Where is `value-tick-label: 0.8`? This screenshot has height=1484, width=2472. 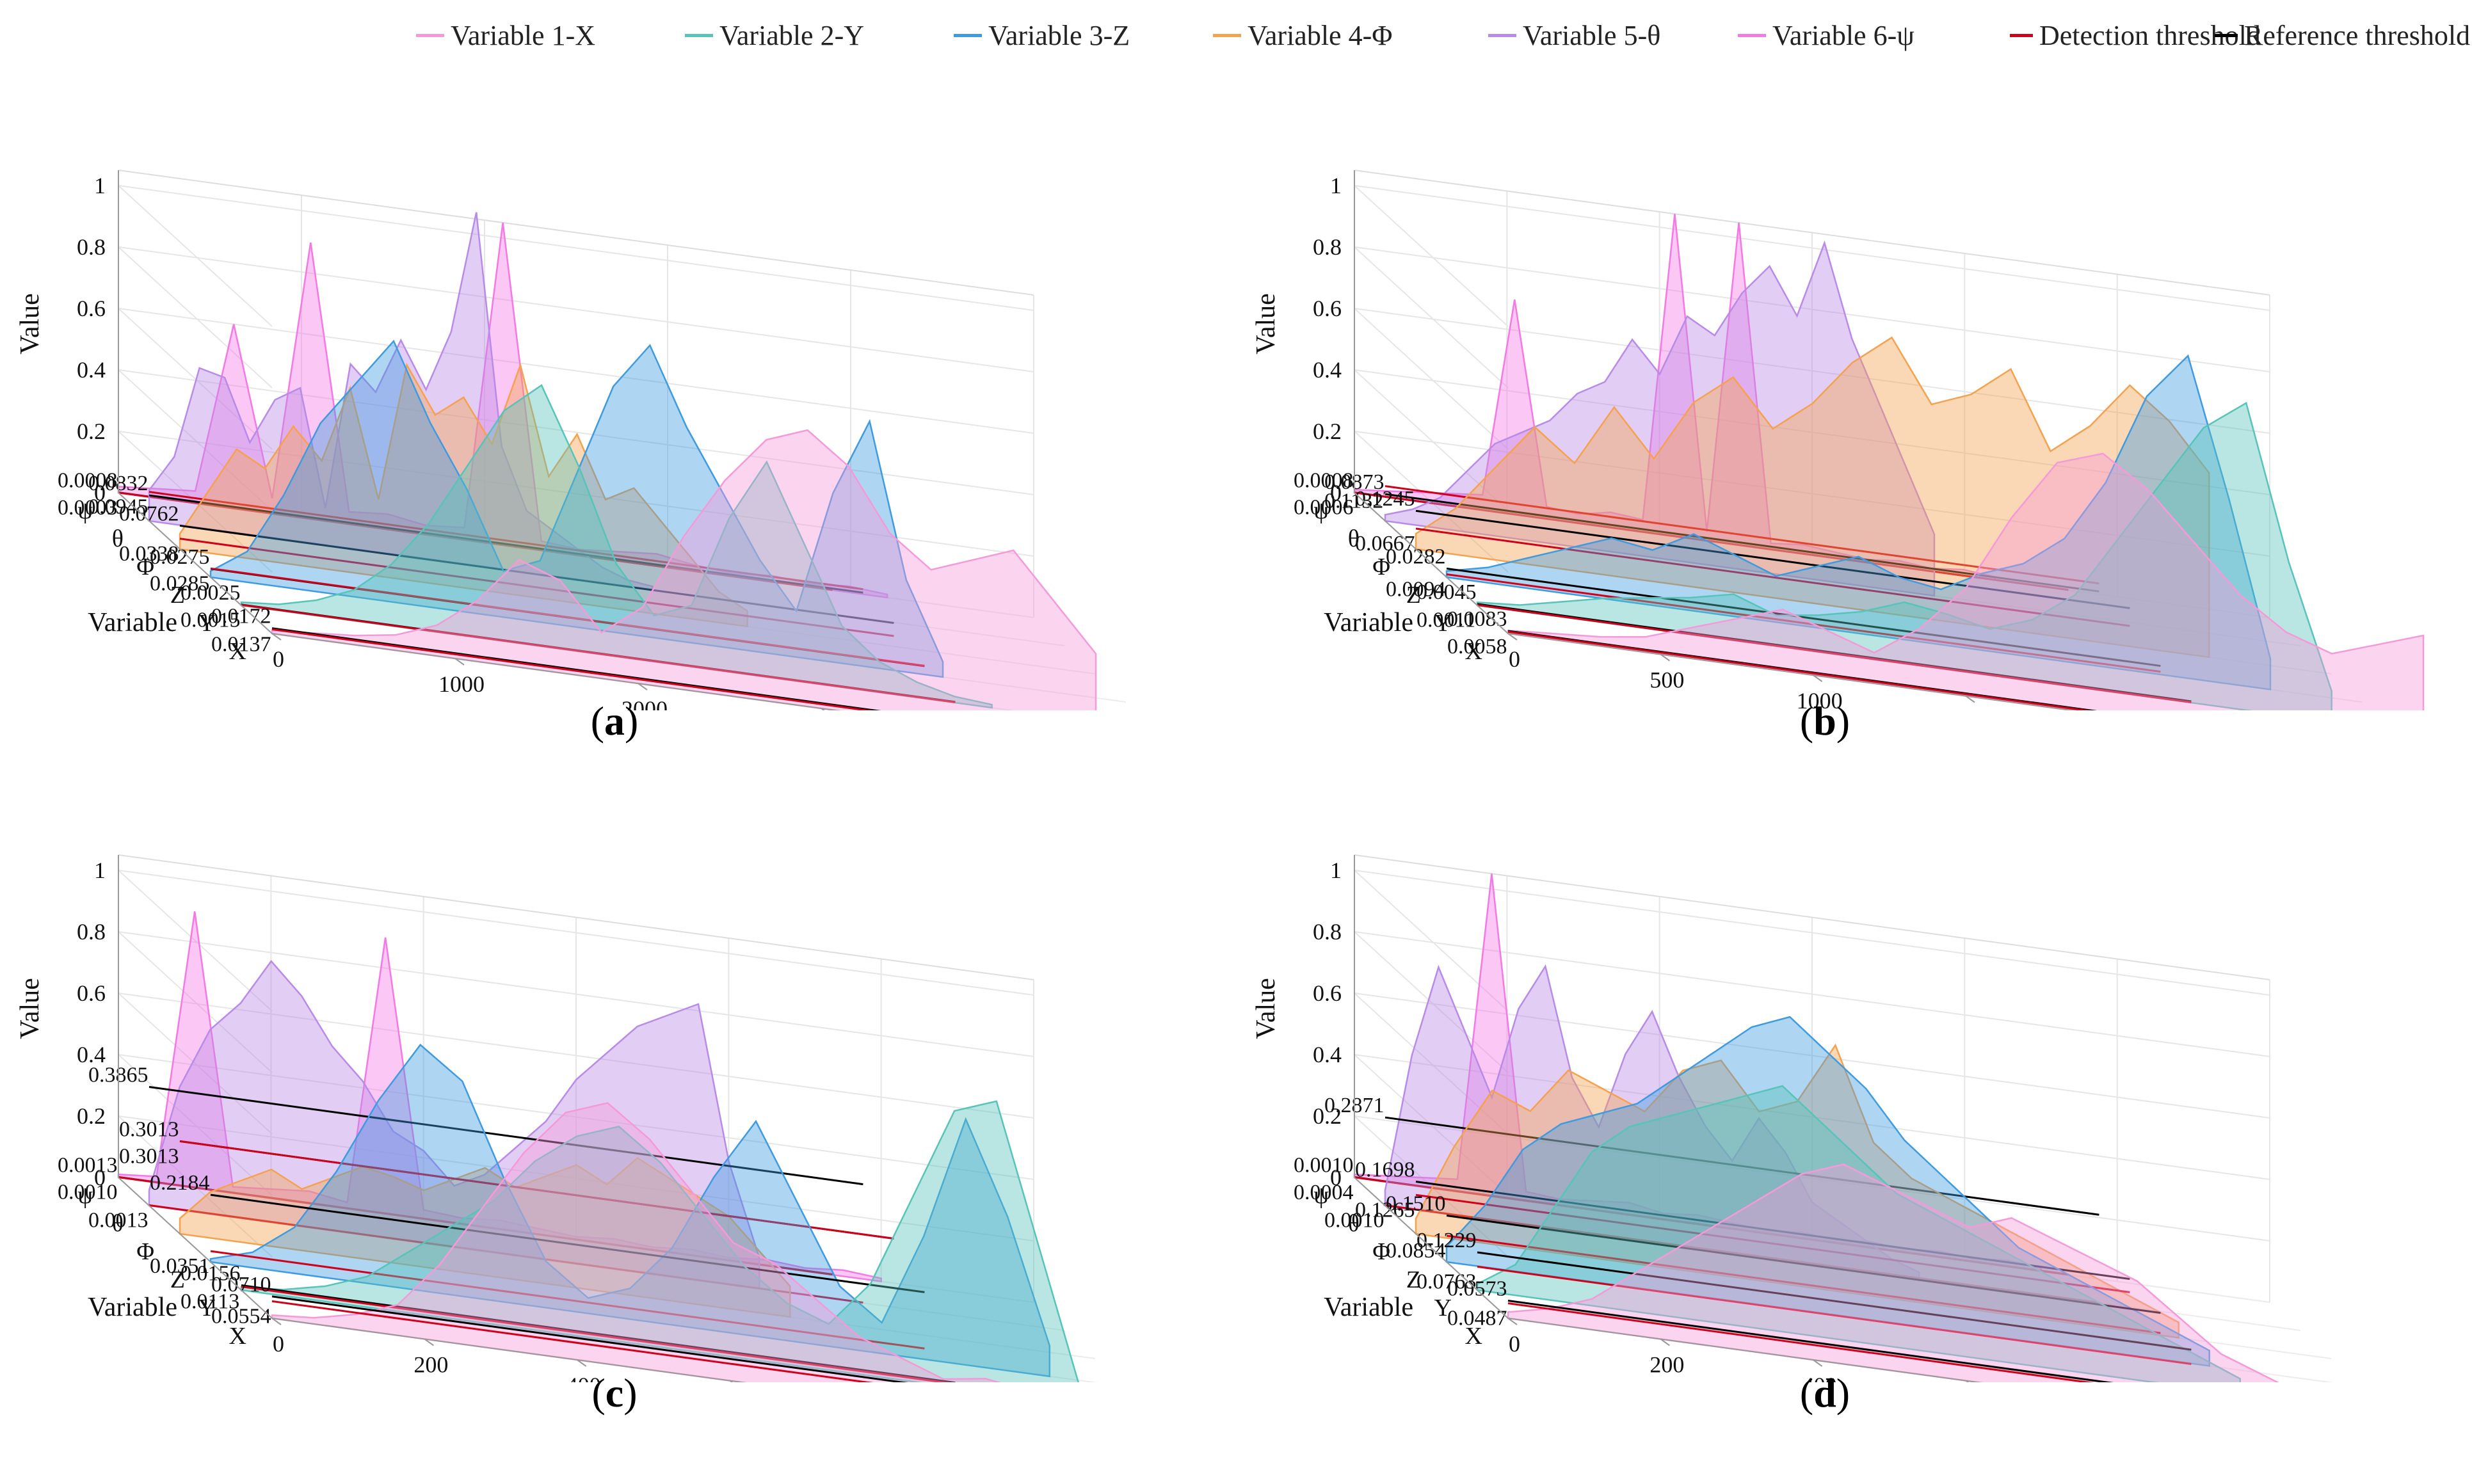 value-tick-label: 0.8 is located at coordinates (1327, 247).